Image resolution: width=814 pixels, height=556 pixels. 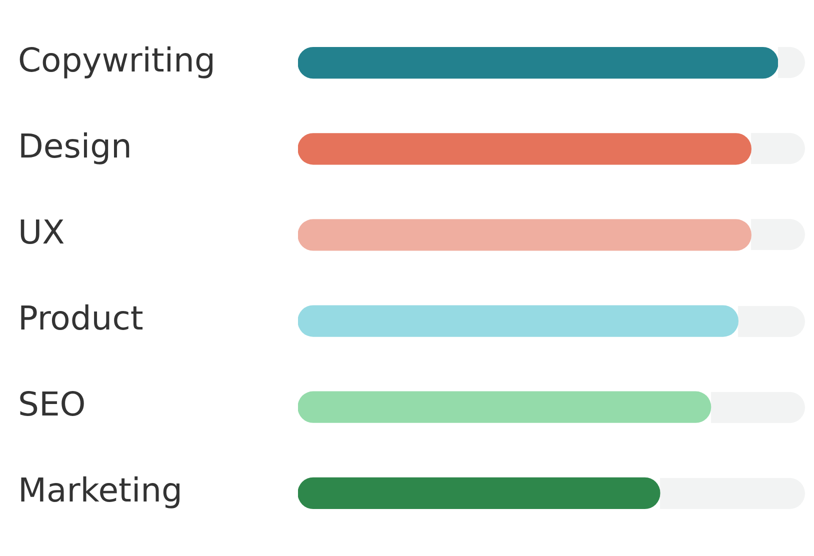 What do you see at coordinates (41, 232) in the screenshot?
I see `y-tick-label: UX` at bounding box center [41, 232].